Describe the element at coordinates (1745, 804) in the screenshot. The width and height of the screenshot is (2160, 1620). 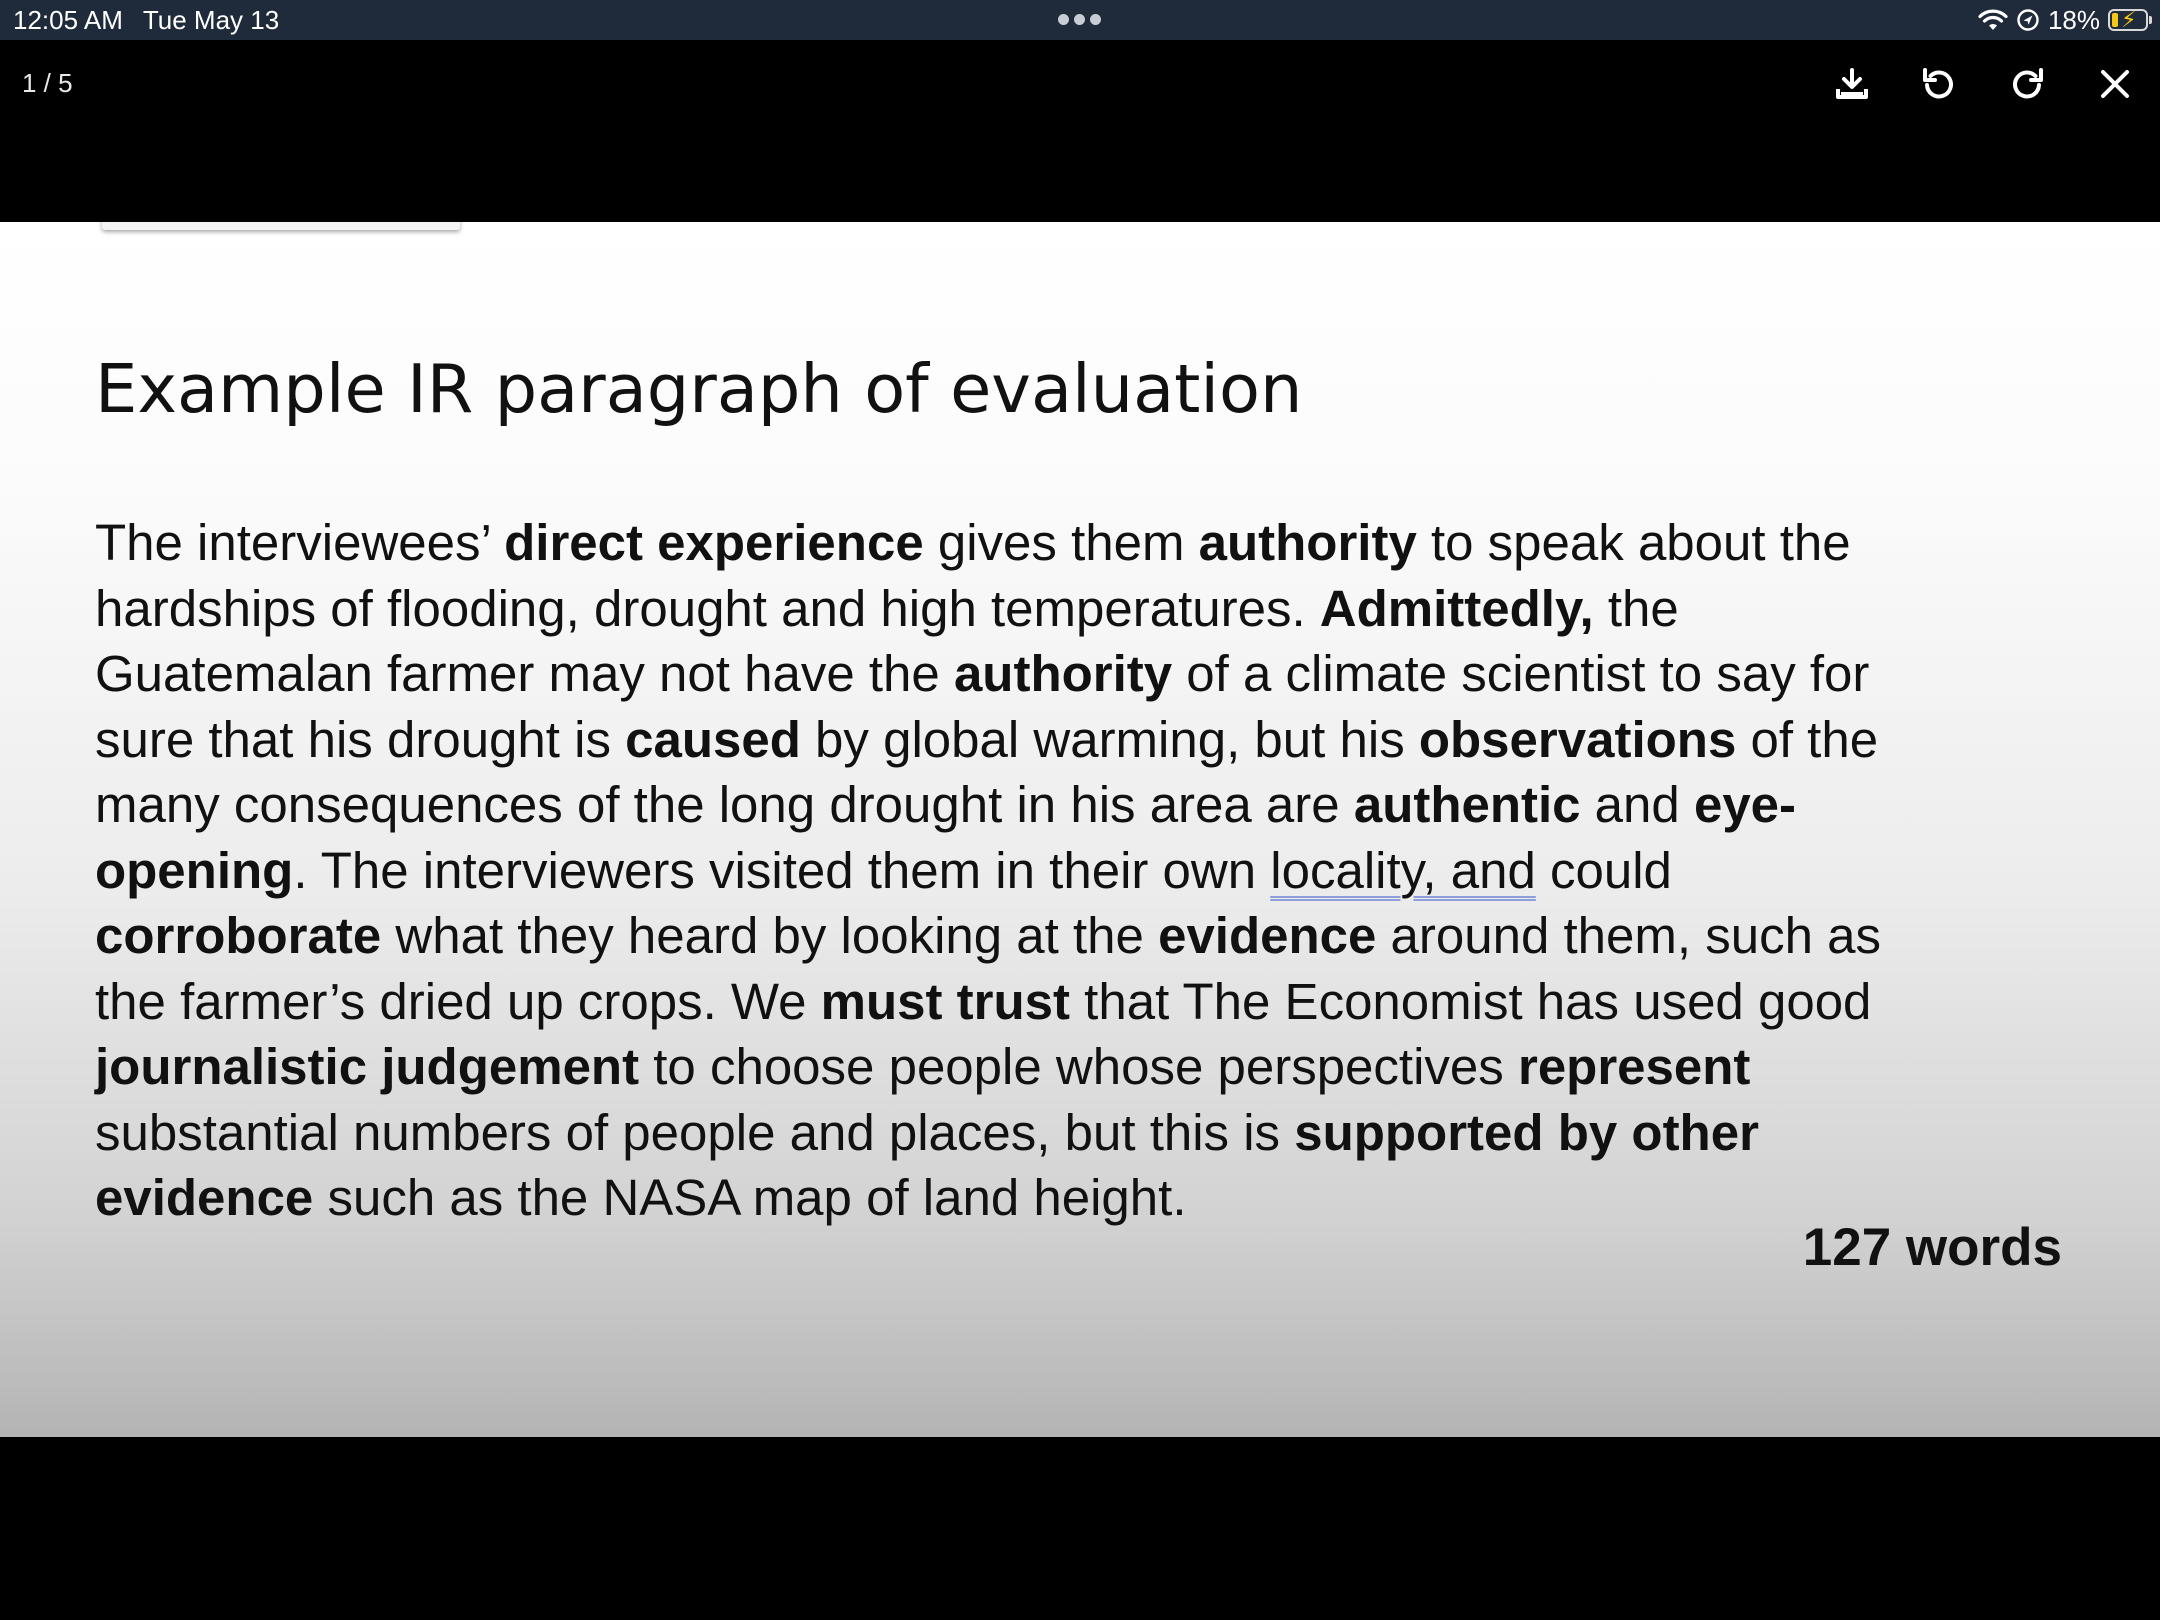
I see `bold-term: eye-` at that location.